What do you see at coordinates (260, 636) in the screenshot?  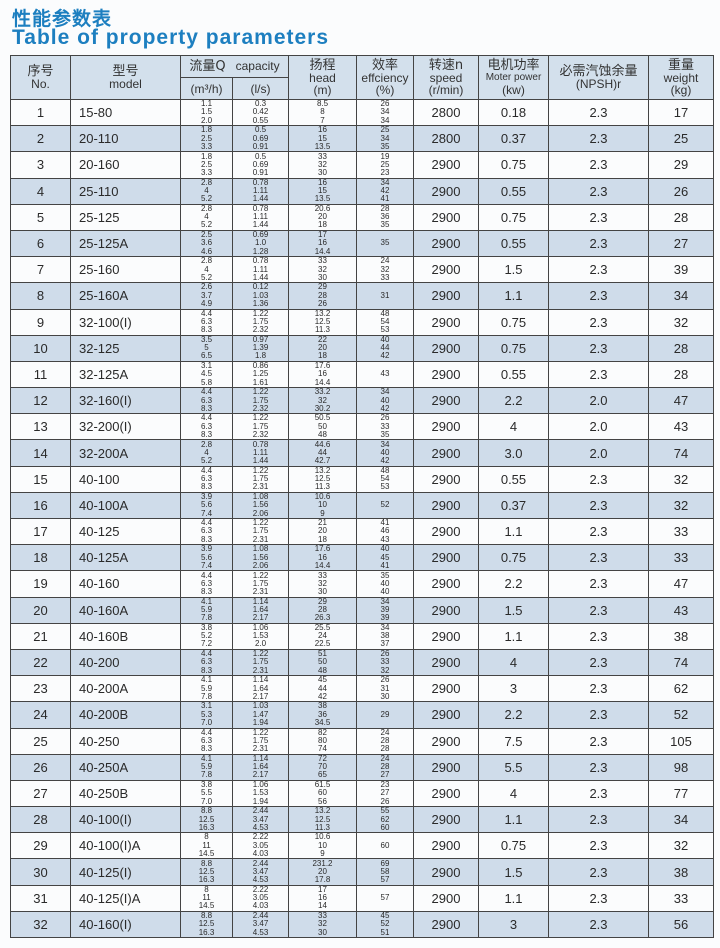 I see `cell-ls: 1.06 1.53 2.0` at bounding box center [260, 636].